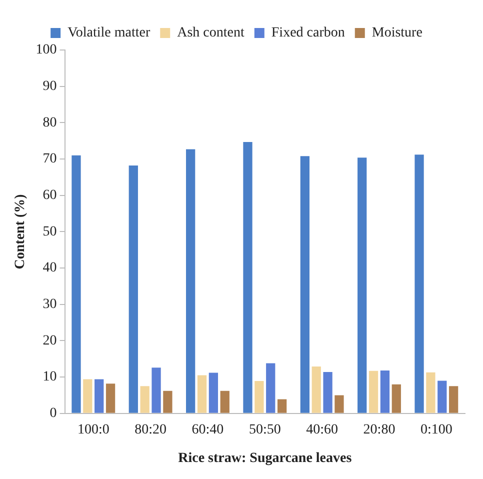 This screenshot has height=479, width=483. I want to click on y-tick-label: 10, so click(49, 377).